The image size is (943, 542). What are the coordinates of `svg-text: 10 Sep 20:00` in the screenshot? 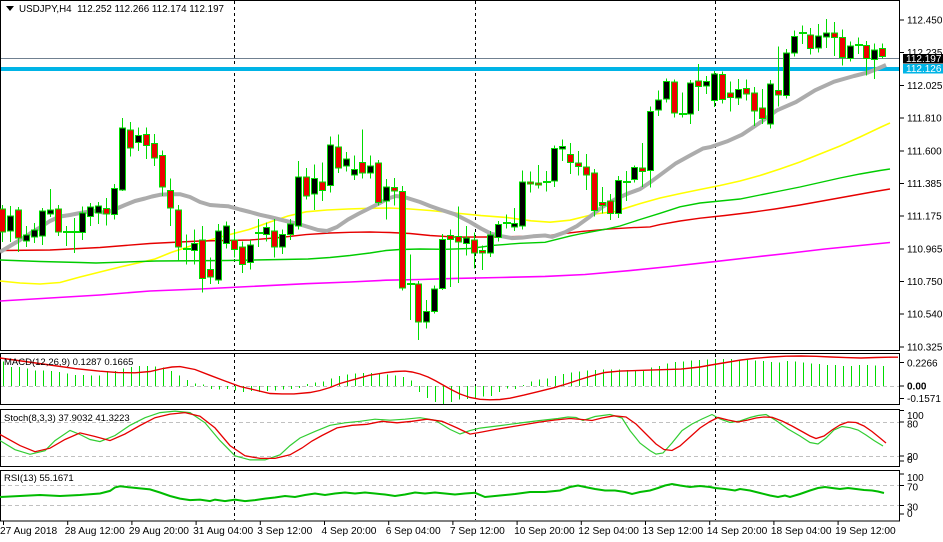 It's located at (544, 531).